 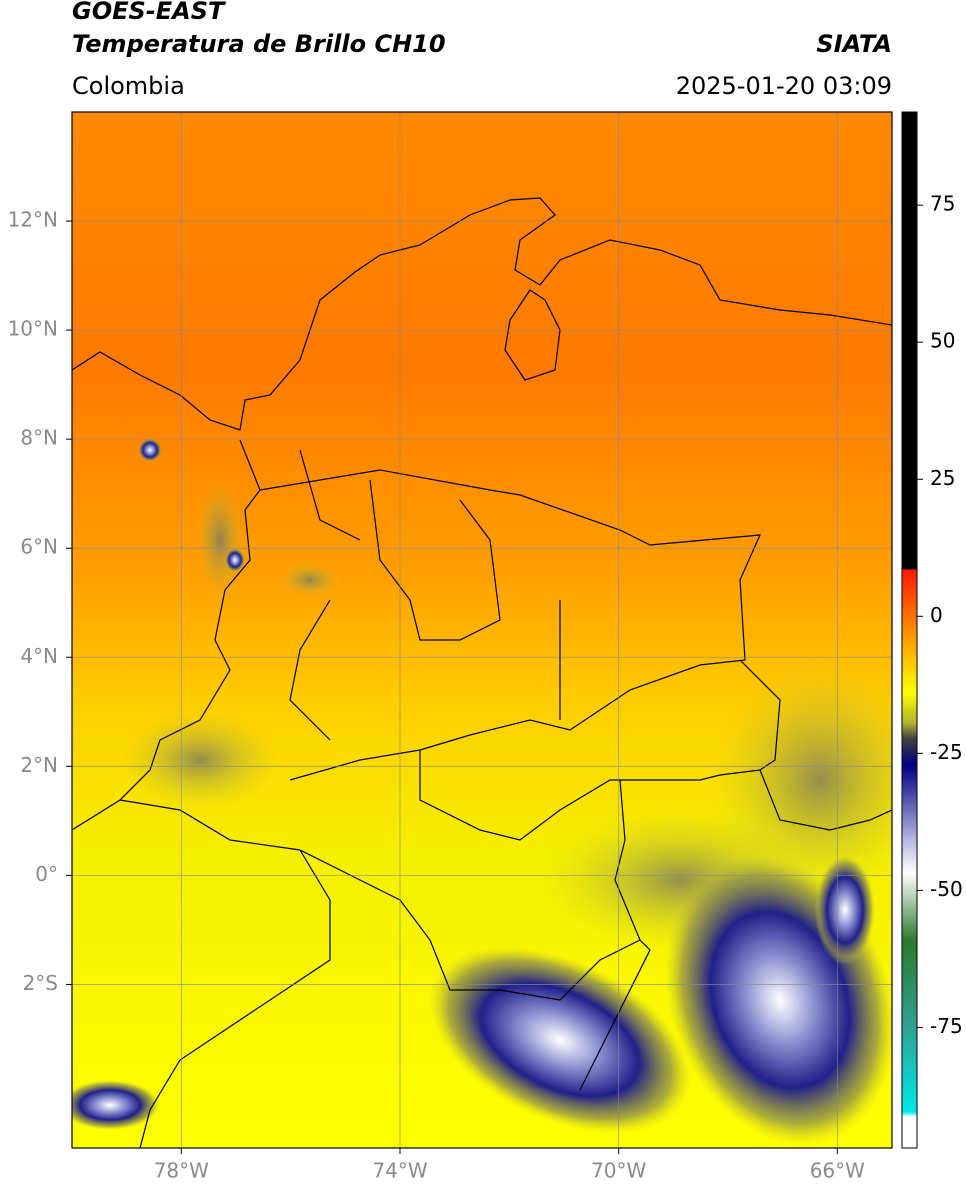 What do you see at coordinates (399, 1171) in the screenshot?
I see `x-tick-label: 74°W` at bounding box center [399, 1171].